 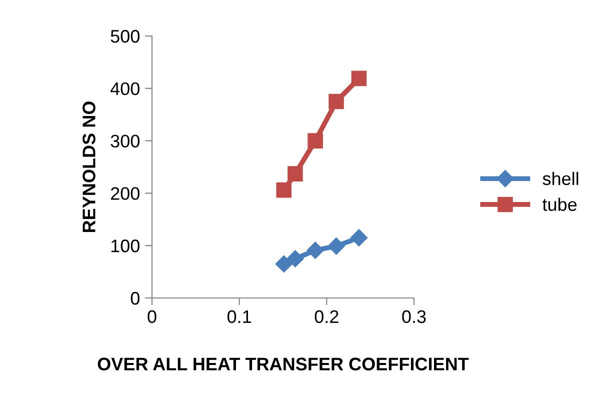 I want to click on legend-label: tube, so click(x=559, y=204).